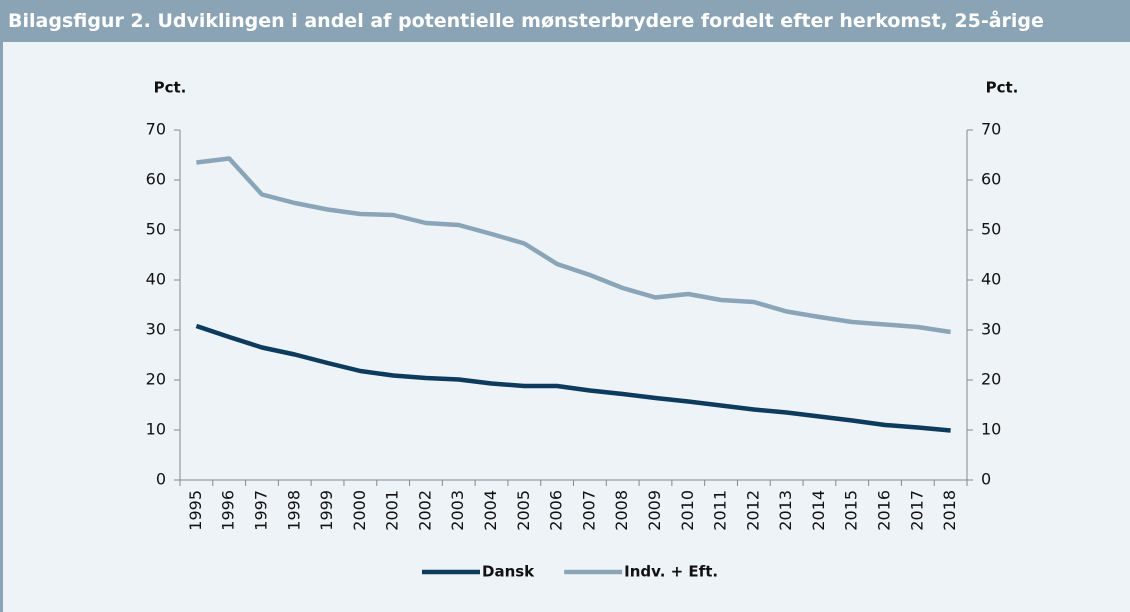  I want to click on y-tick-label: 40, so click(156, 279).